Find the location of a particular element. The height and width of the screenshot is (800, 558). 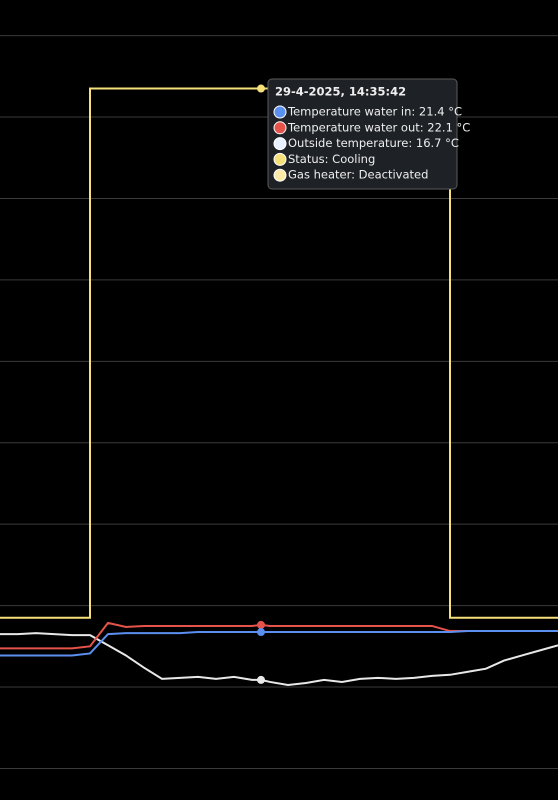

tooltip-item: Temperature water out: 22.1 °C is located at coordinates (378, 127).